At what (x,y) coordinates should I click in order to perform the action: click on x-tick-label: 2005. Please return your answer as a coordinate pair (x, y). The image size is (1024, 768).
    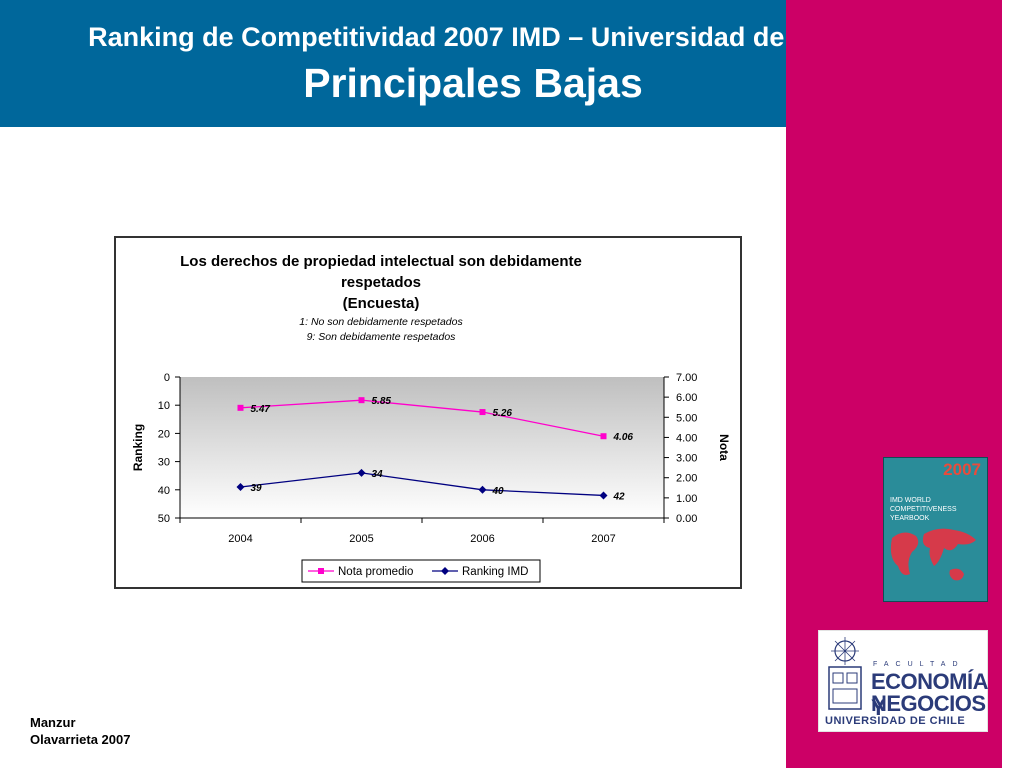
    Looking at the image, I should click on (361, 539).